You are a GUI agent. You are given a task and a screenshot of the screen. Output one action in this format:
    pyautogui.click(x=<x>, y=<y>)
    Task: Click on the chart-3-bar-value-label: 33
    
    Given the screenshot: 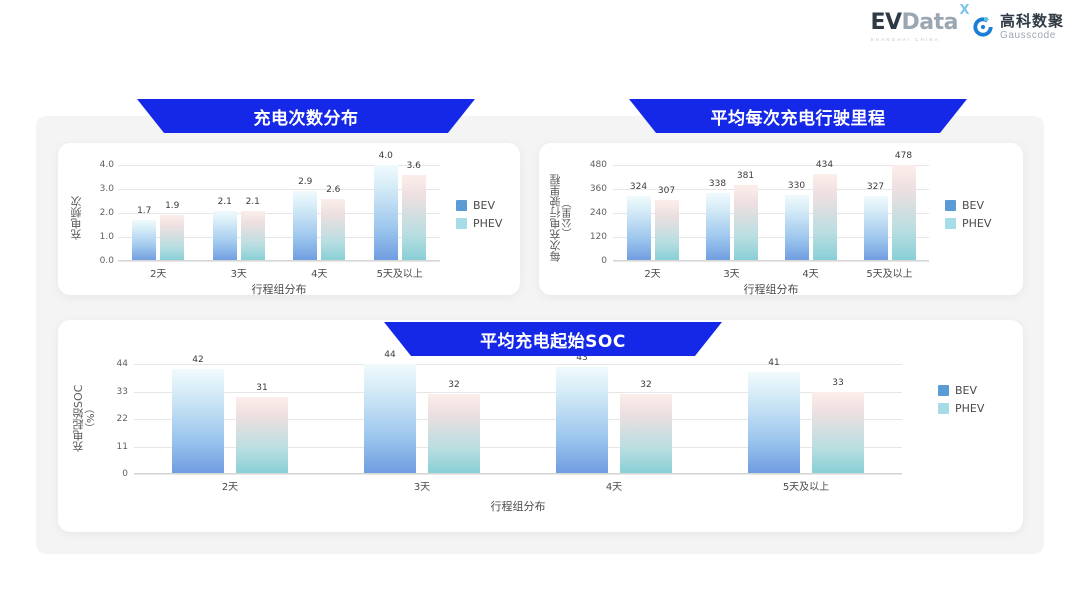 What is the action you would take?
    pyautogui.click(x=838, y=382)
    